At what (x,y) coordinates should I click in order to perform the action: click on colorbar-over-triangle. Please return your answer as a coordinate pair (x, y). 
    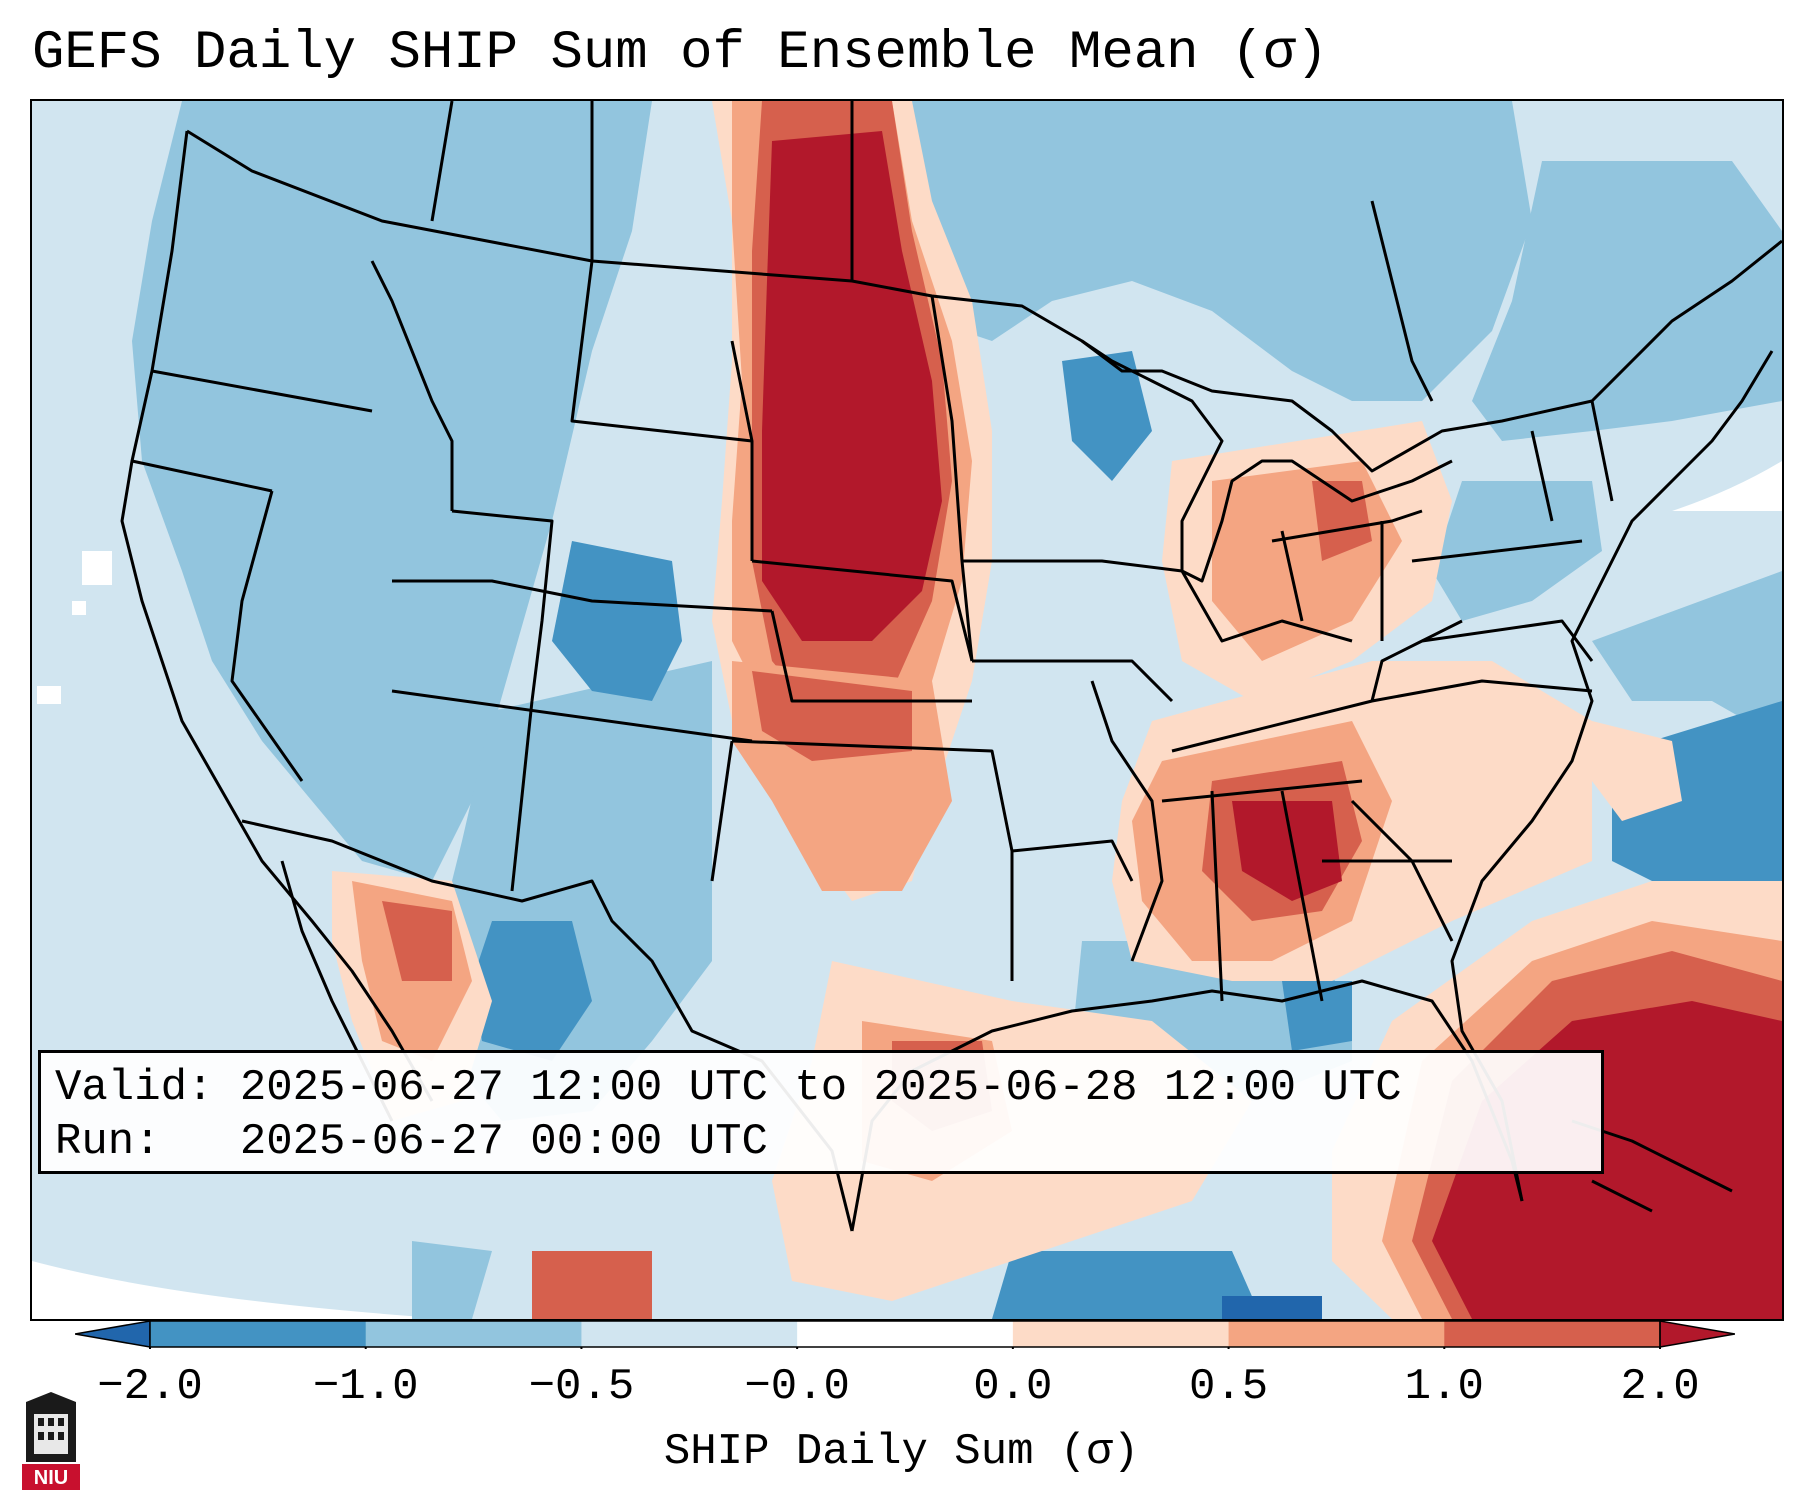
    Looking at the image, I should click on (1697, 1334).